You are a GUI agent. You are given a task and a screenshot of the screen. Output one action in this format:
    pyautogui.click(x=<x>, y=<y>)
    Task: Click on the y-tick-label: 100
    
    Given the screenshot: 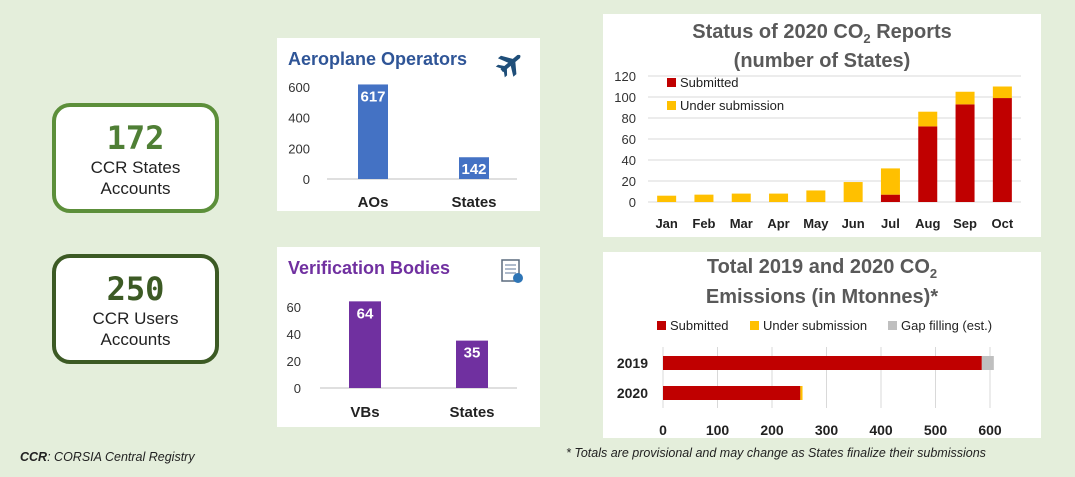 What is the action you would take?
    pyautogui.click(x=625, y=97)
    